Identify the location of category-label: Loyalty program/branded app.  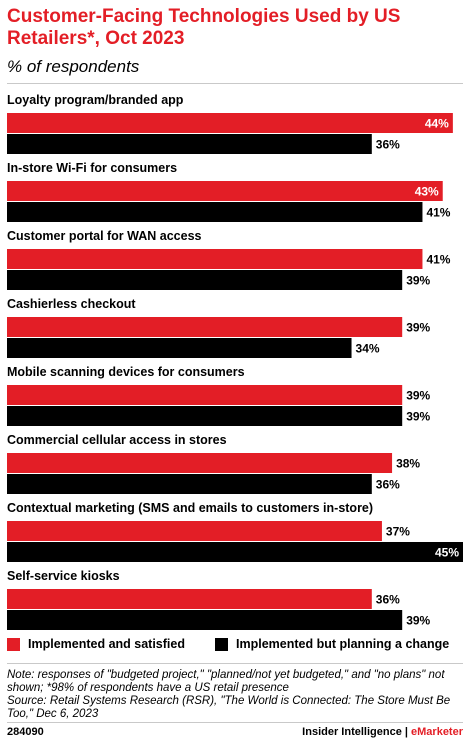
(95, 100).